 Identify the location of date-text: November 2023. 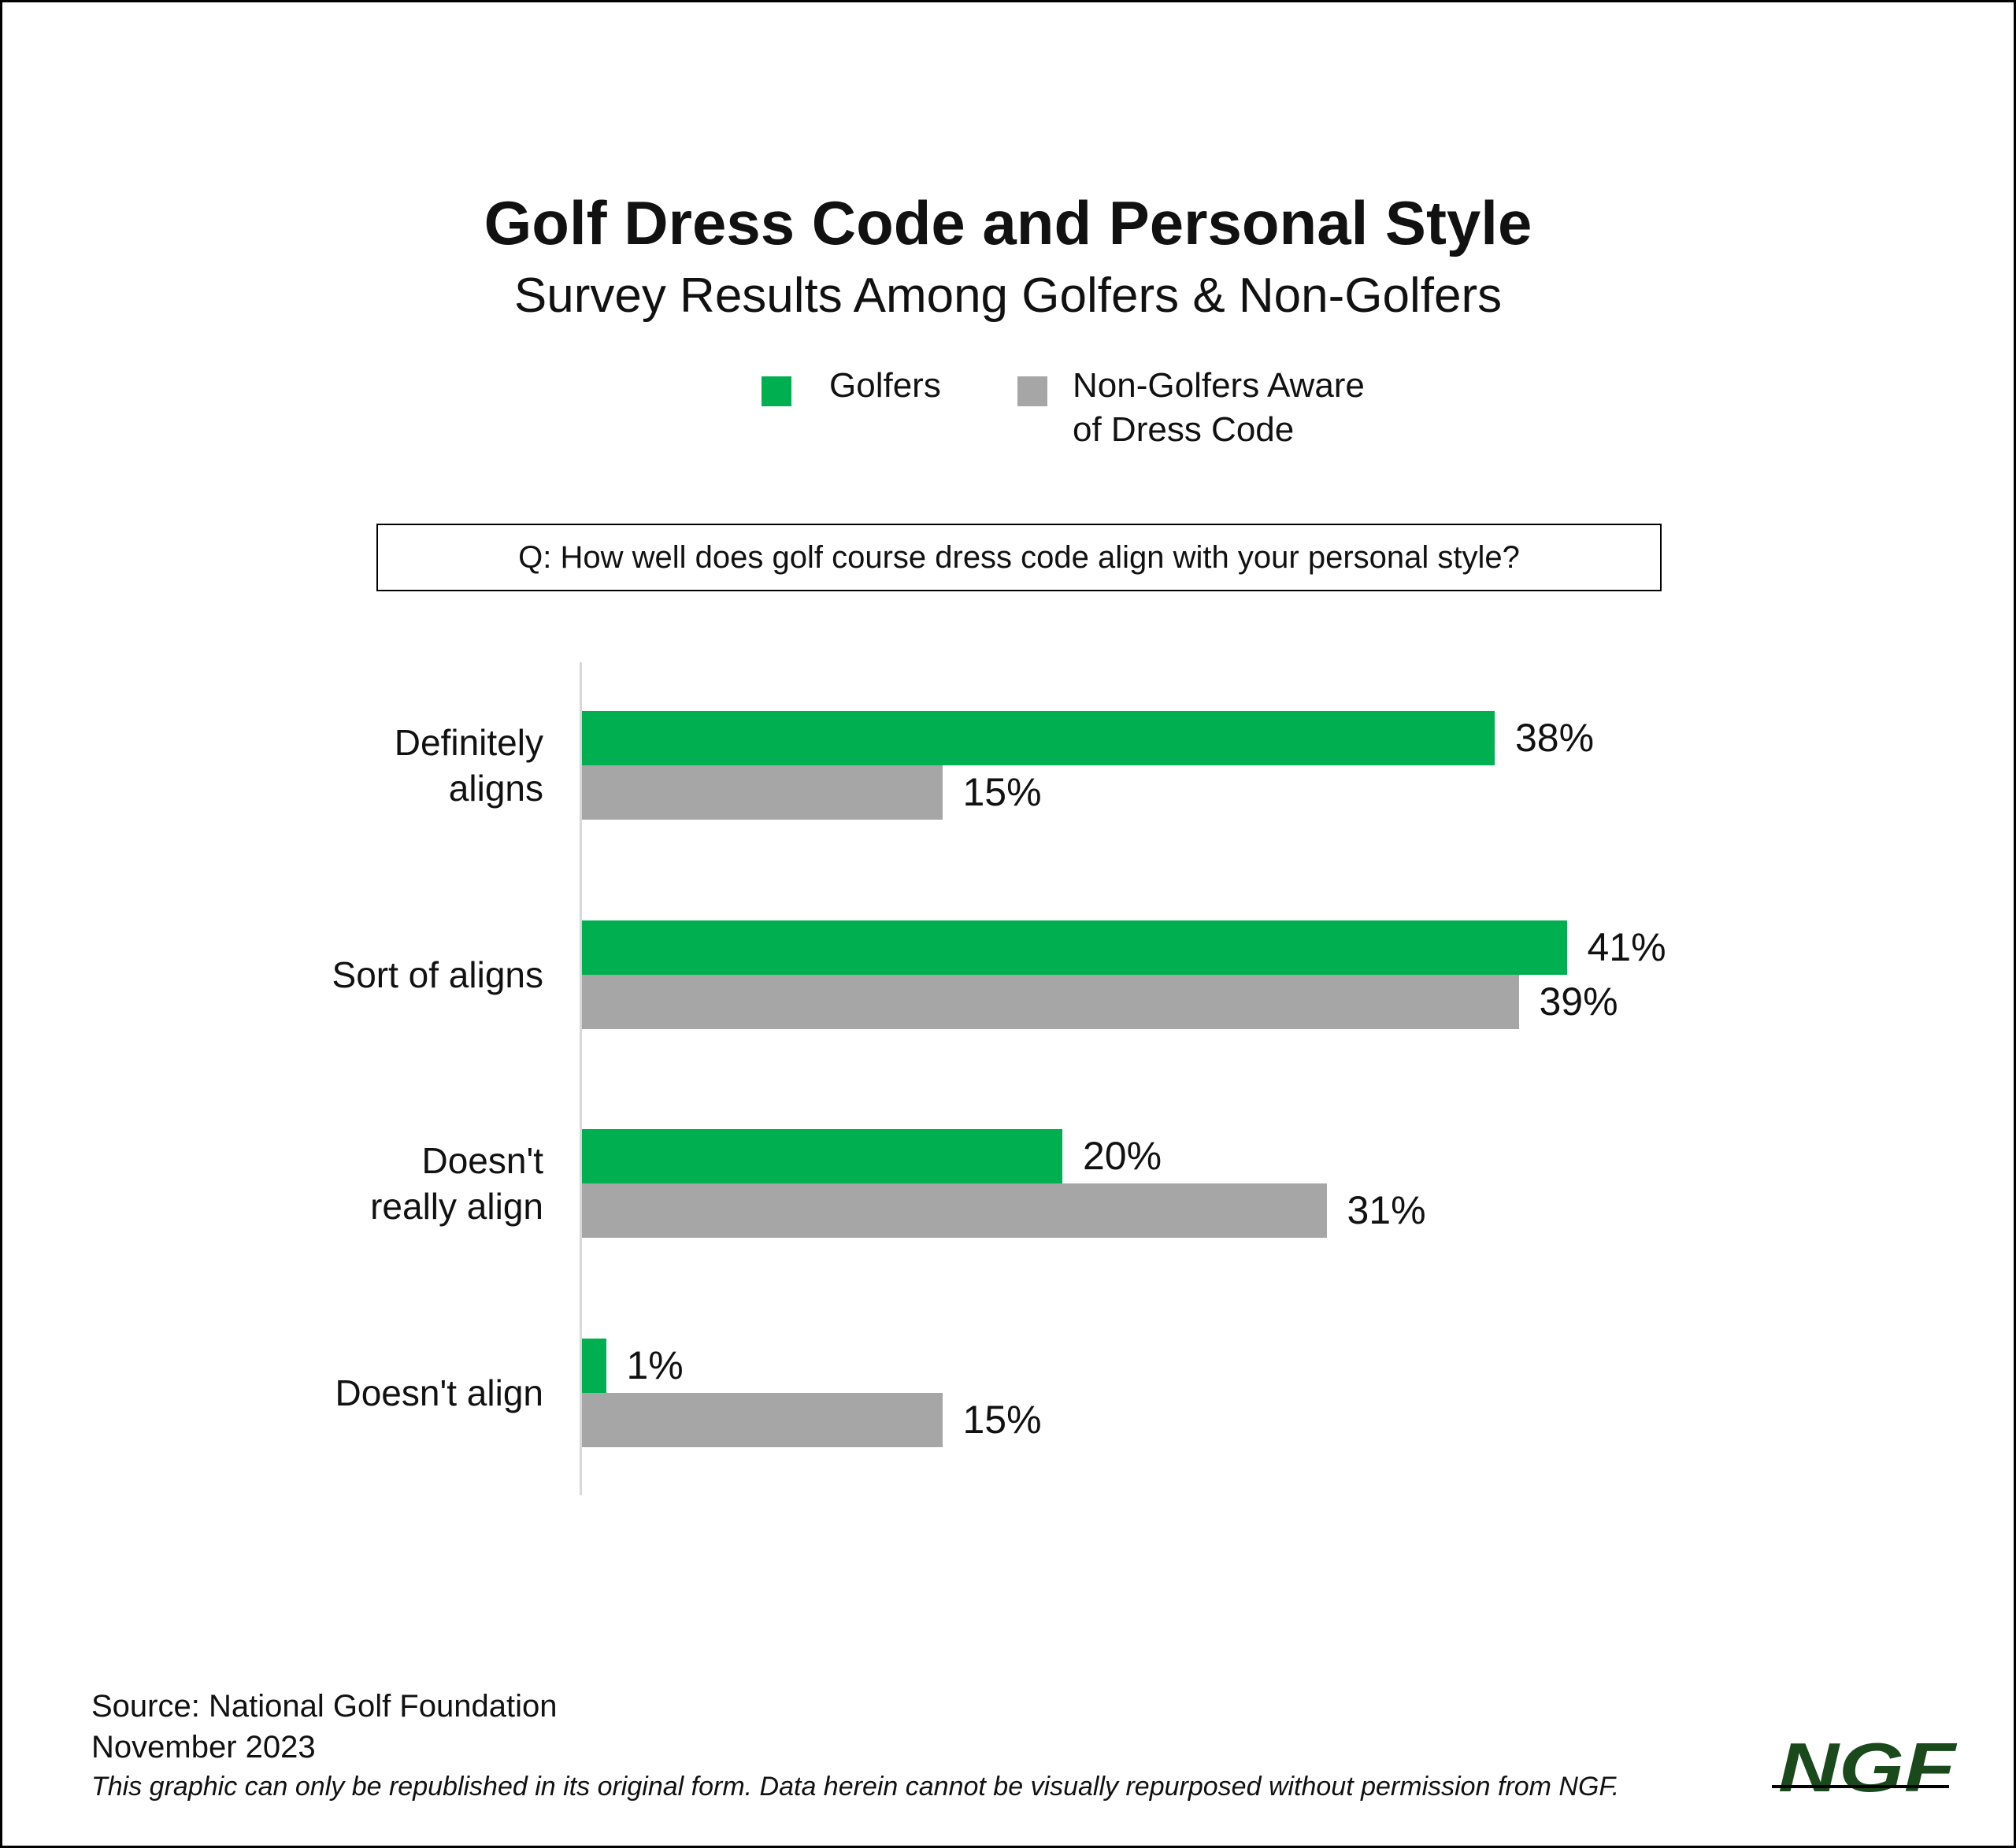
(203, 1747).